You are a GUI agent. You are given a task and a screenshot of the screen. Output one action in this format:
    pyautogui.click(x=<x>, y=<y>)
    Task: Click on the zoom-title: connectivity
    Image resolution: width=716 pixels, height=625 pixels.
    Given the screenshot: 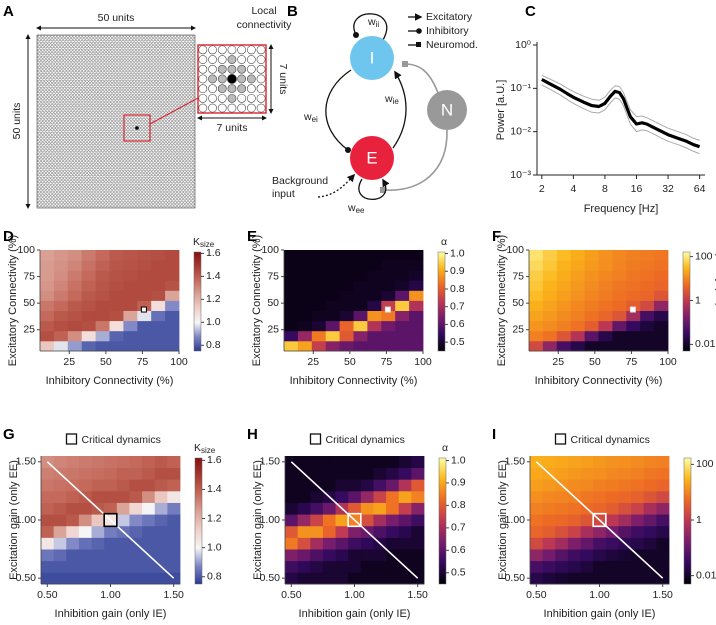 What is the action you would take?
    pyautogui.click(x=265, y=25)
    